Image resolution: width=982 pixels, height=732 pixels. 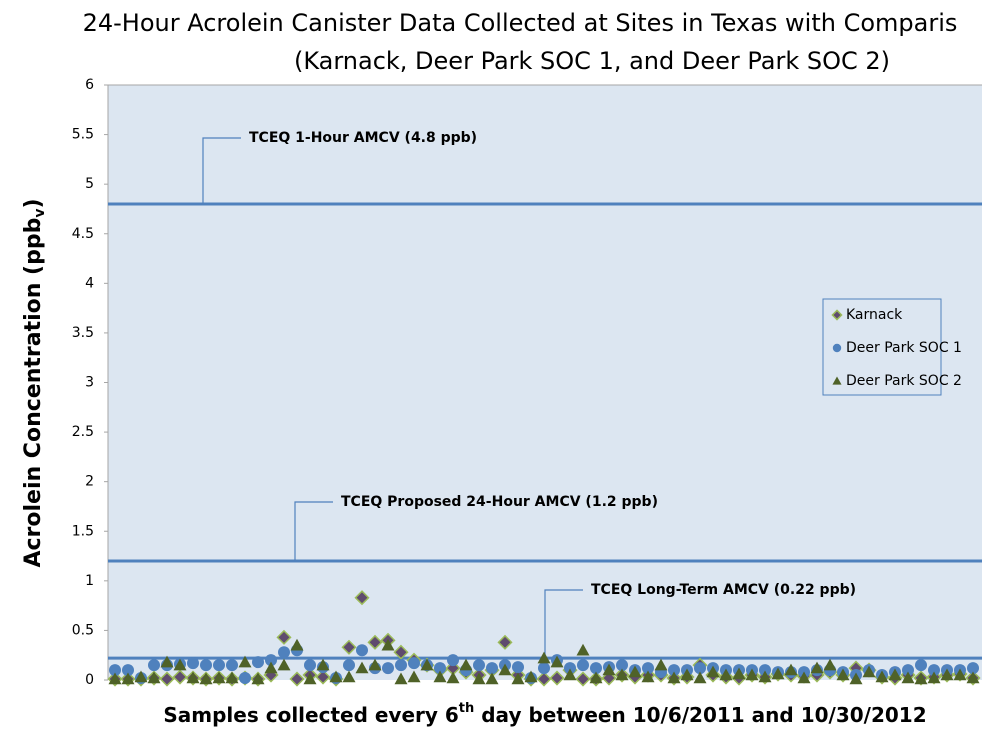 What do you see at coordinates (40, 213) in the screenshot?
I see `y-label-sub: v` at bounding box center [40, 213].